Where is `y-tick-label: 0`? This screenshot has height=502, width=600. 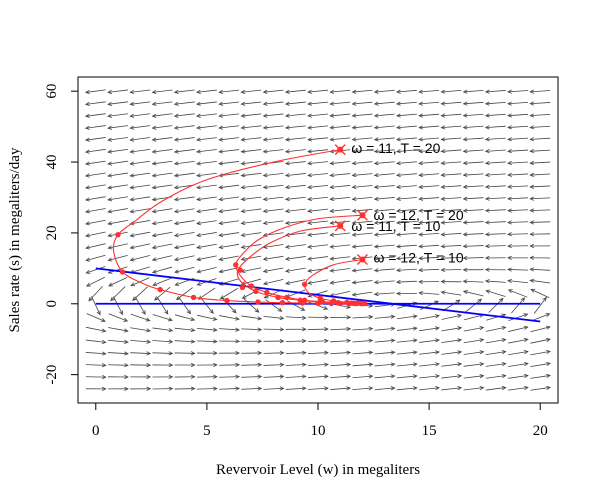
y-tick-label: 0 is located at coordinates (52, 304).